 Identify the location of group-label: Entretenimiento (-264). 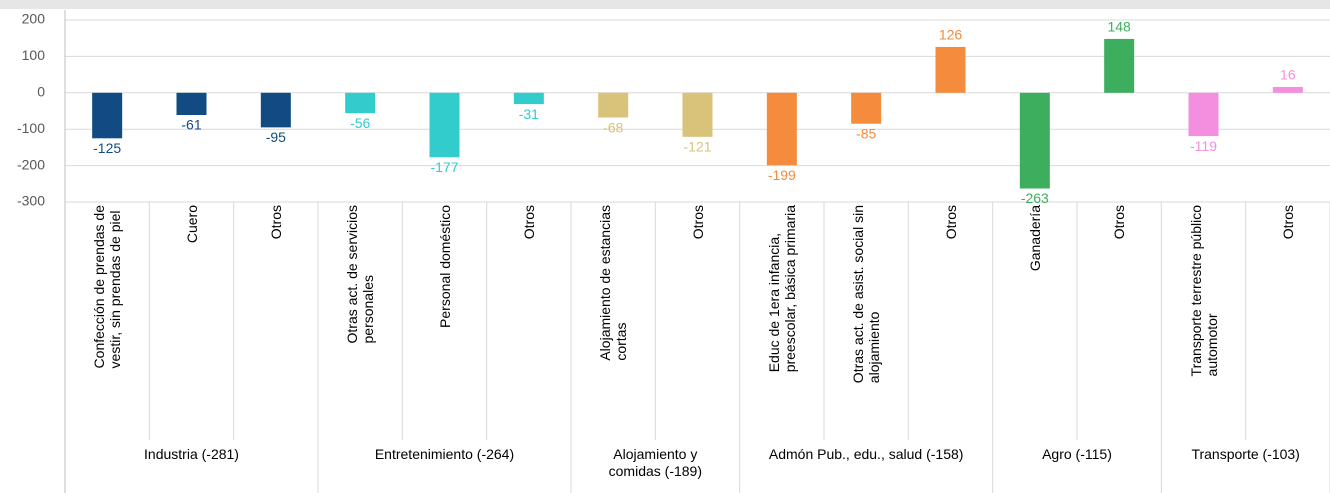
(444, 454).